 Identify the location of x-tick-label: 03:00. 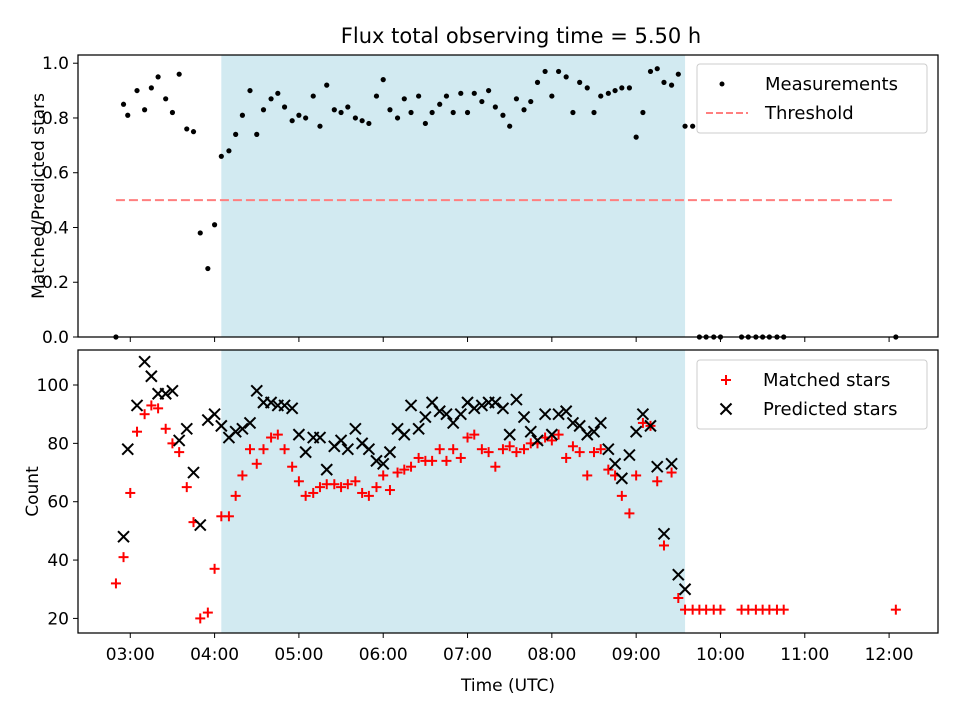
(130, 655).